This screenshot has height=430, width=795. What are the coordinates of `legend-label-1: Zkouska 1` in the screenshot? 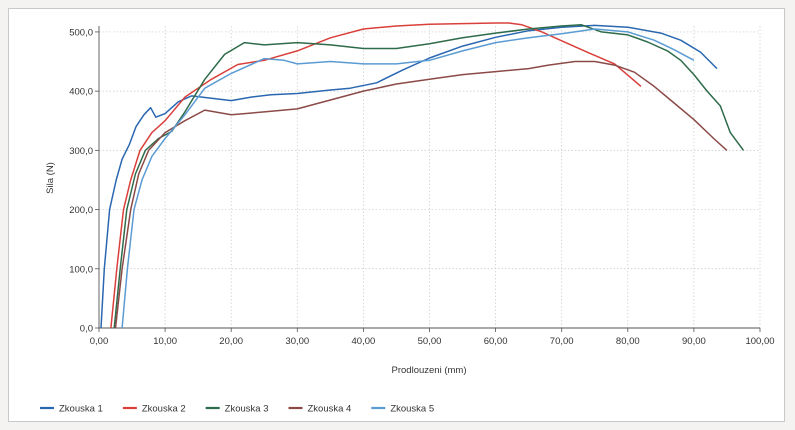 It's located at (81, 409).